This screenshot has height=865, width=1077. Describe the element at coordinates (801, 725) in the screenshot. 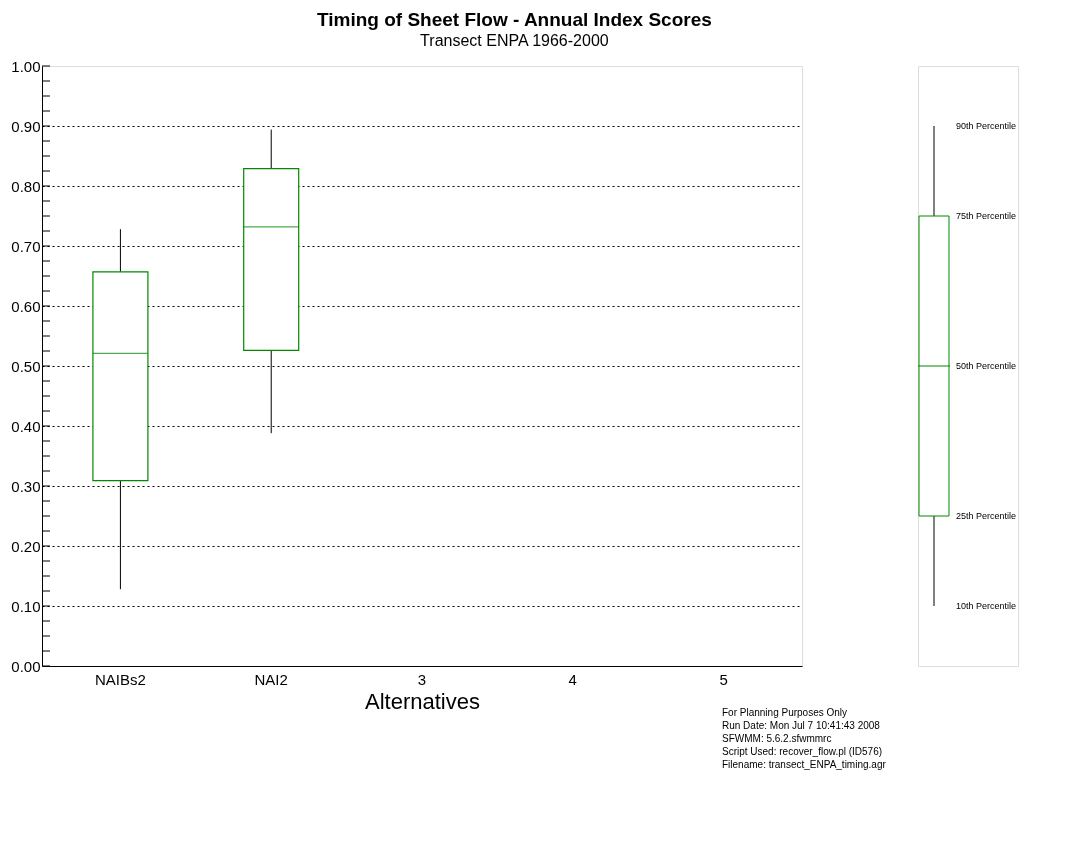

I see `text: Run Date: Mon Jul 7 10:41:43 2008` at that location.